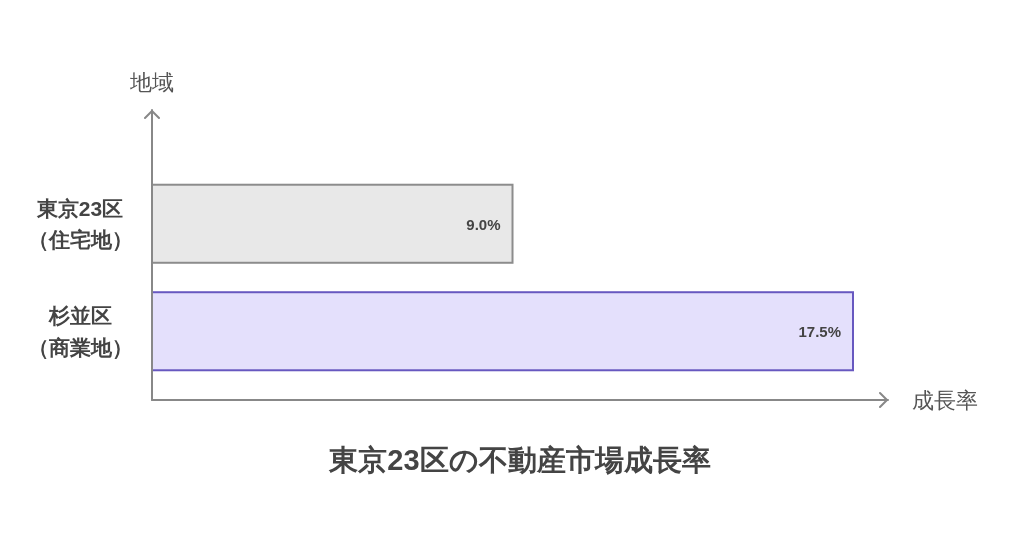  I want to click on title: 東京23区の不動産市場成長率, so click(520, 460).